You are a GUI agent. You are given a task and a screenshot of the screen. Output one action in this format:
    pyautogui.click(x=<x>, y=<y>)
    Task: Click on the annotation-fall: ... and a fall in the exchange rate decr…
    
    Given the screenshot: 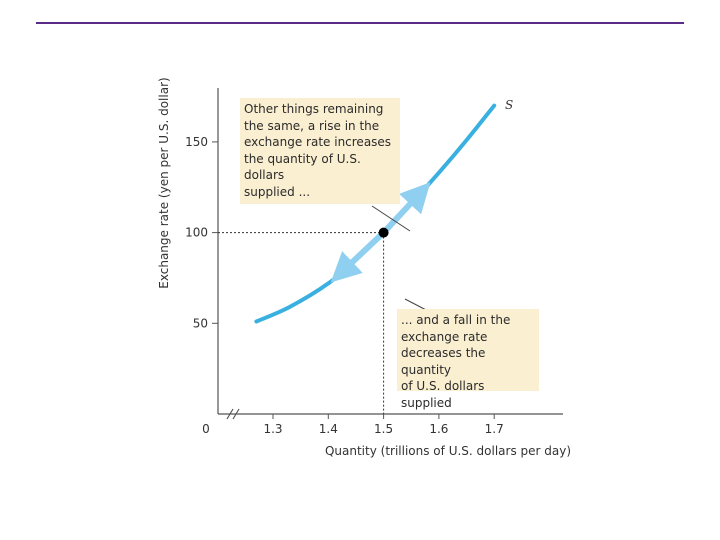 What is the action you would take?
    pyautogui.click(x=468, y=359)
    